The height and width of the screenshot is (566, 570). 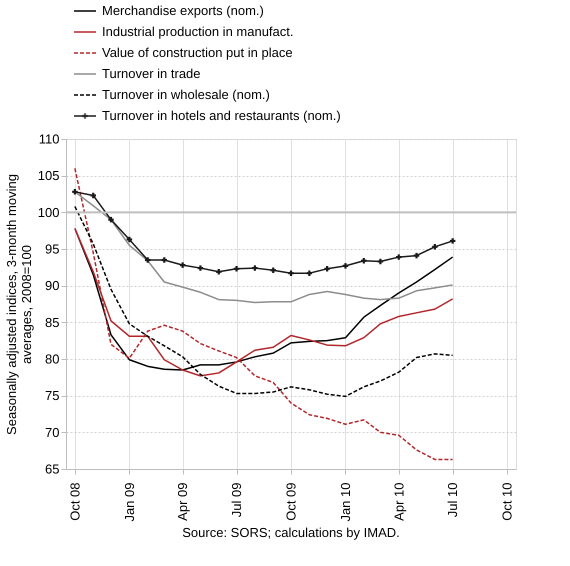 What do you see at coordinates (186, 94) in the screenshot?
I see `legend-label: Turnover in wholesale (nom.)` at bounding box center [186, 94].